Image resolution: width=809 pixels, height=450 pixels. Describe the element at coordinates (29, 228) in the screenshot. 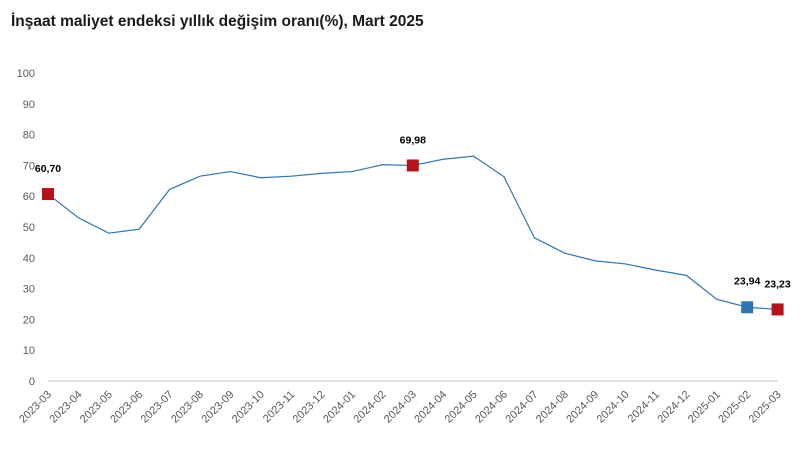

I see `y-tick-label: 50` at that location.